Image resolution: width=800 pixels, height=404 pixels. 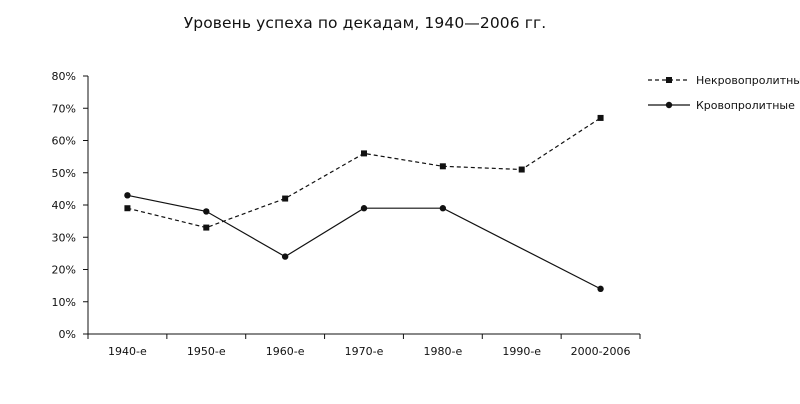 I want to click on x-tick-label: 2000-2006, so click(x=601, y=351).